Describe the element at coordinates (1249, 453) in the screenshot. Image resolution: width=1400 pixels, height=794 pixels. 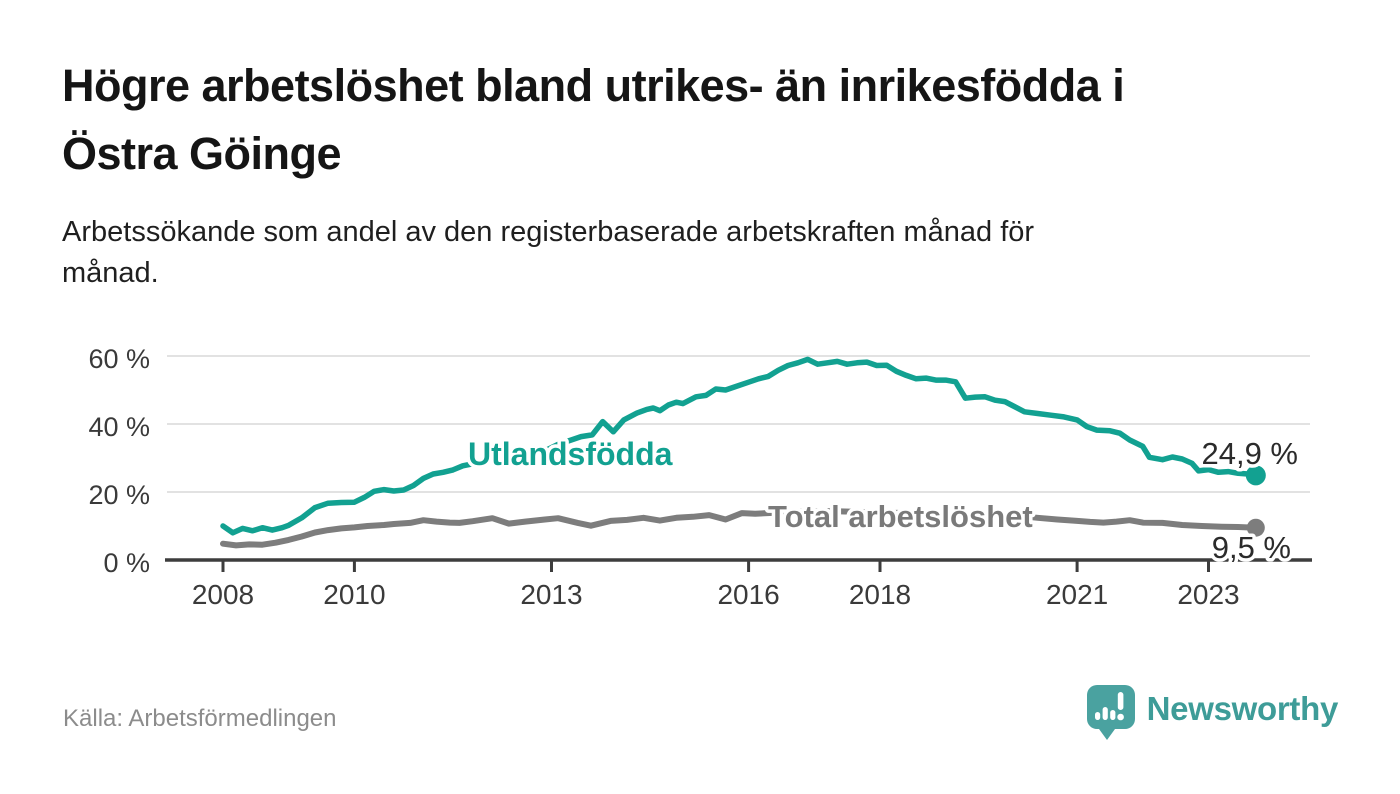
I see `end-value-label-utlandsfodda: 24,9 %` at that location.